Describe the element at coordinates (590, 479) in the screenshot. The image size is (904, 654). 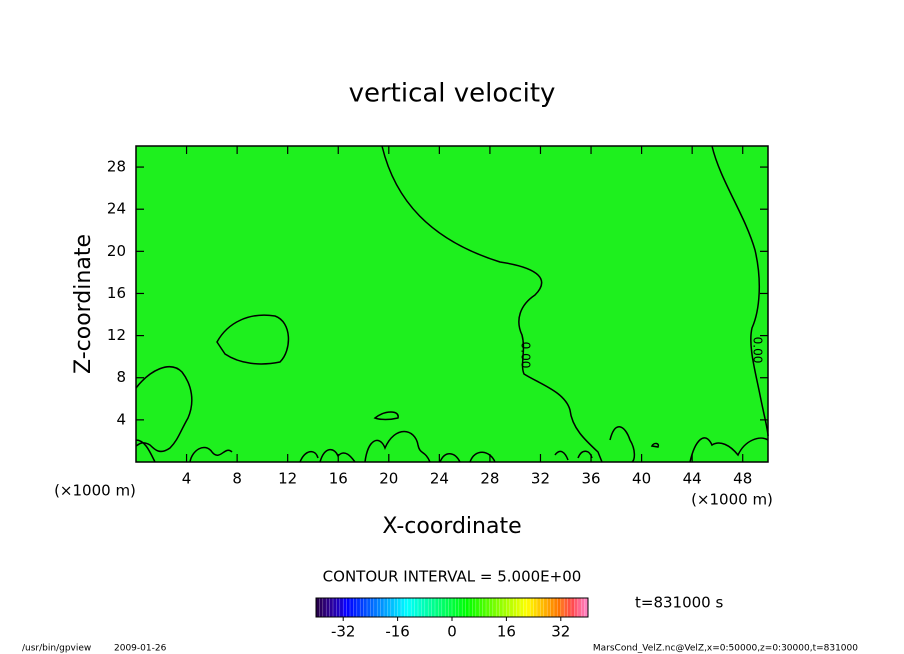
I see `x-tick-label: 36` at that location.